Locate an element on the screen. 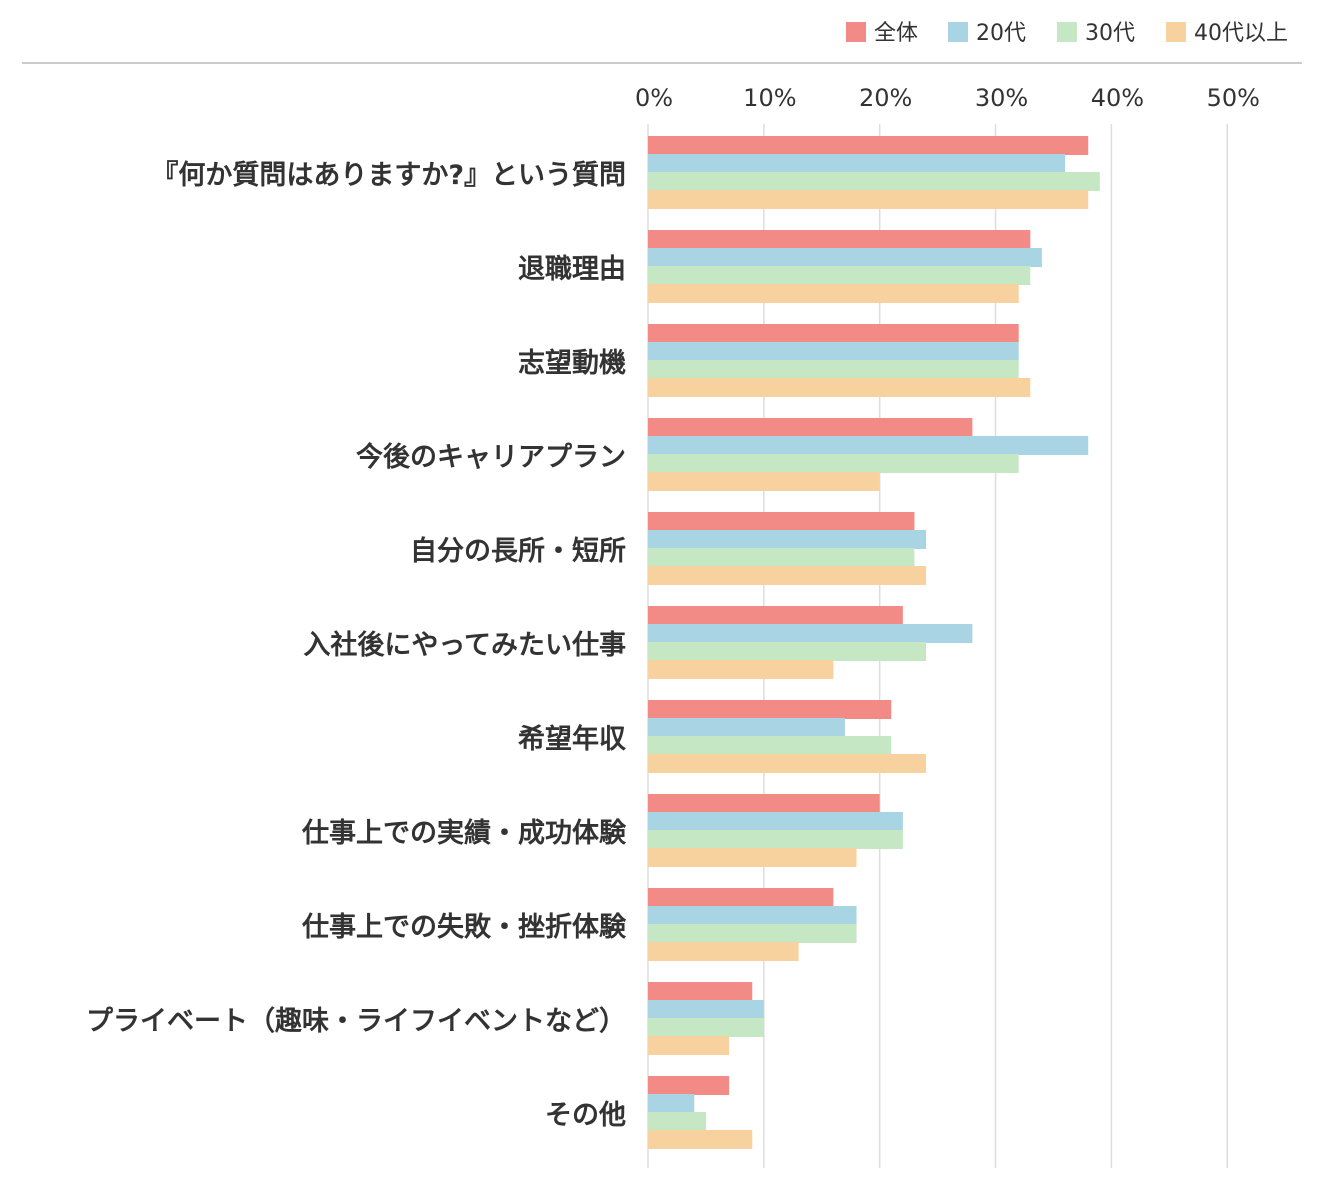 This screenshot has height=1194, width=1324. x-tick-label: 40% is located at coordinates (1117, 98).